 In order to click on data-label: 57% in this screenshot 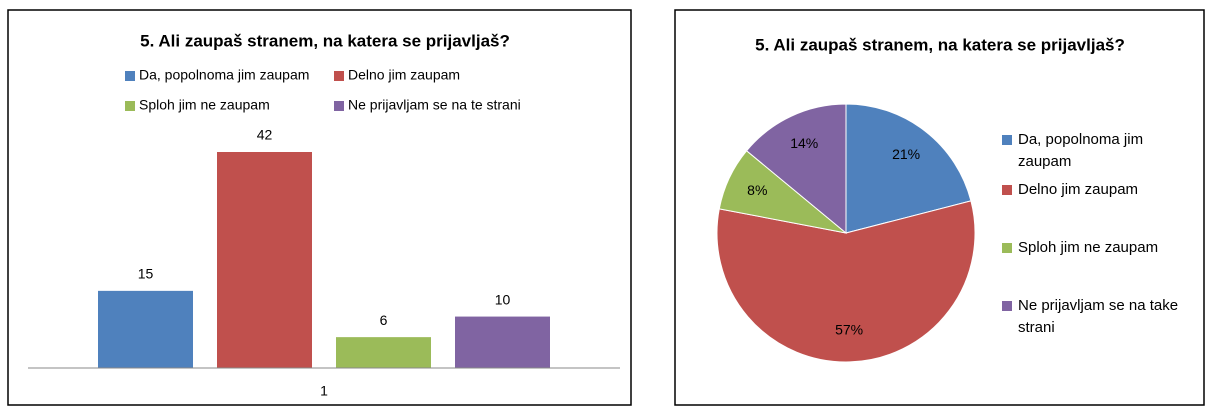, I will do `click(849, 330)`.